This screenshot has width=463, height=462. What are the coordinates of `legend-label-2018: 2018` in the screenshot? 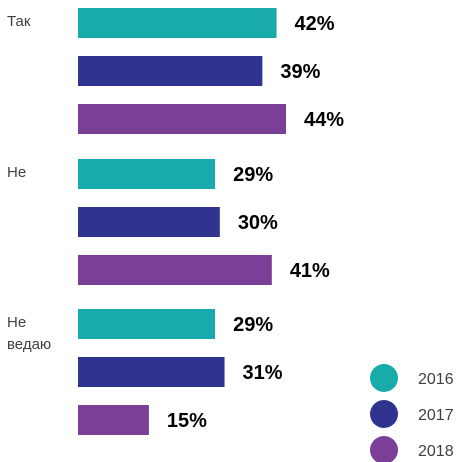 It's located at (436, 451).